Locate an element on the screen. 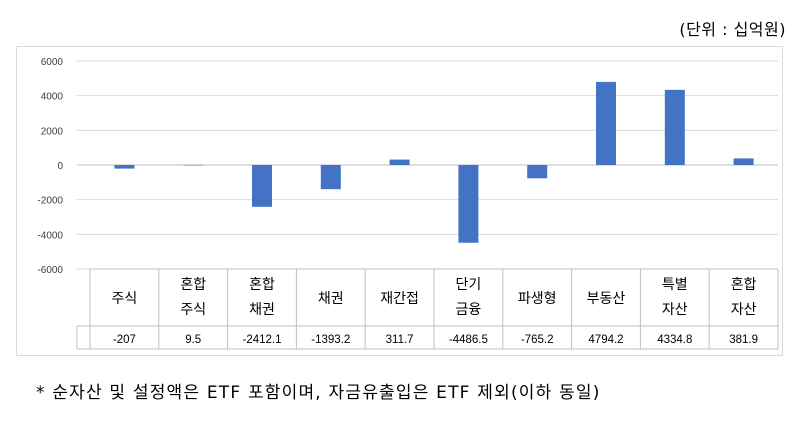  value-label: 9.5 is located at coordinates (193, 340).